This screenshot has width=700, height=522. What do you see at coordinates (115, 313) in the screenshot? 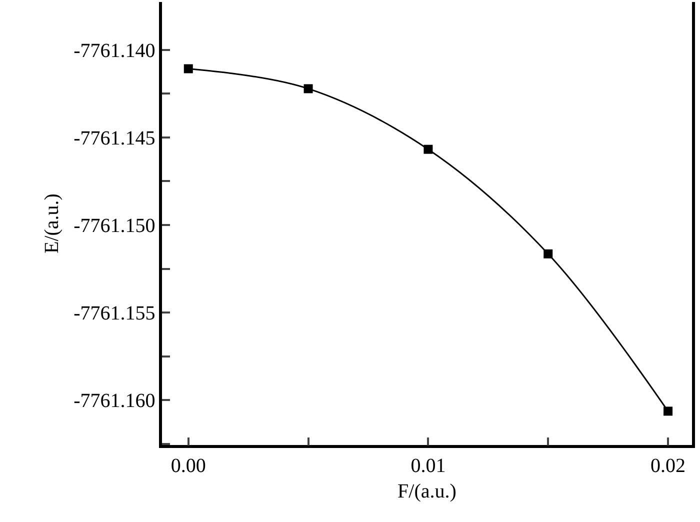
I see `y-tick-label: -7761.155` at bounding box center [115, 313].